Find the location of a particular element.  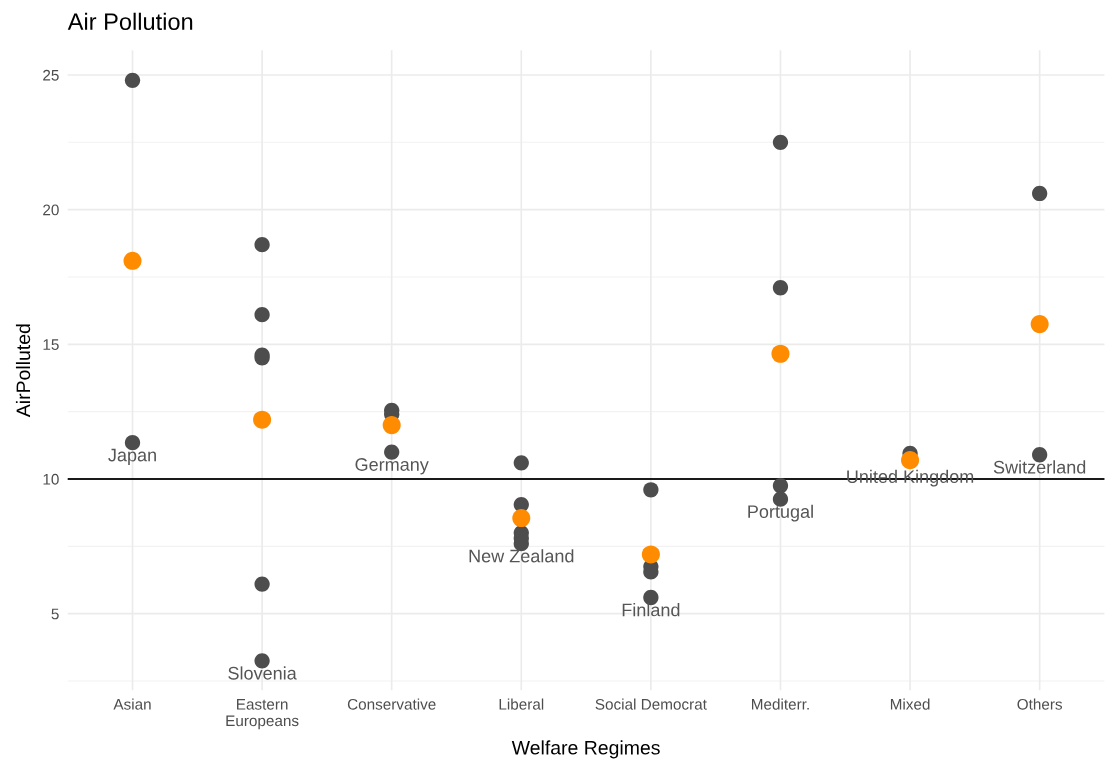

annotation: Switzerland is located at coordinates (1039, 467).